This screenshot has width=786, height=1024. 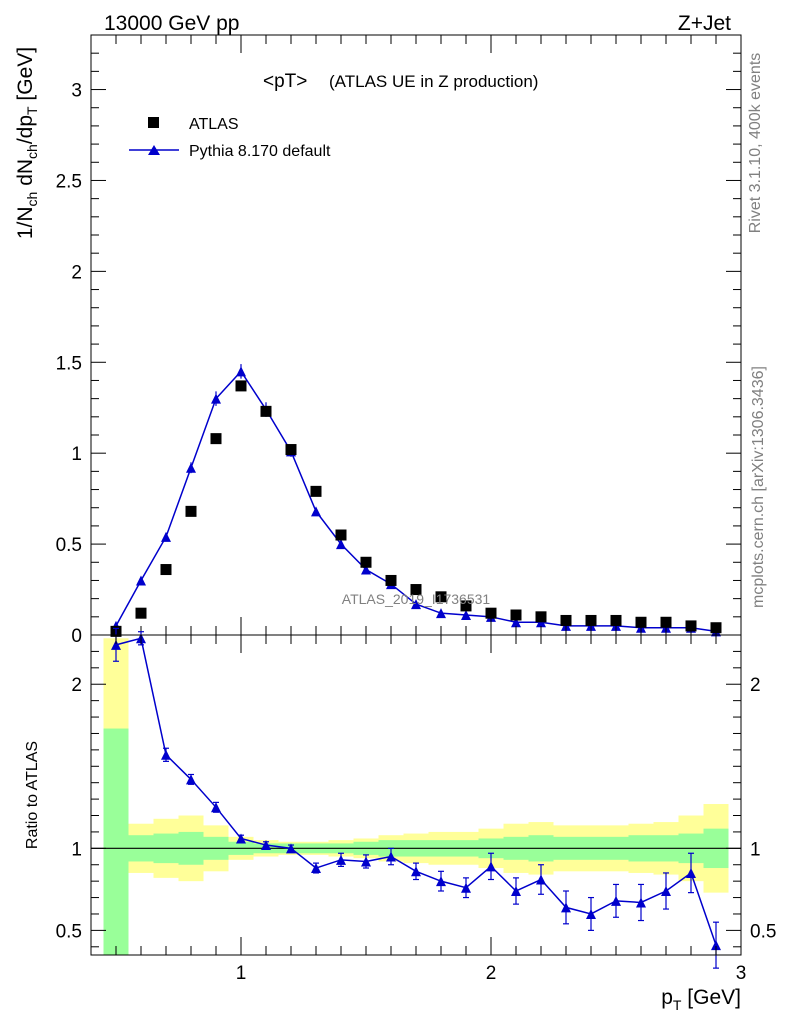 What do you see at coordinates (116, 841) in the screenshot?
I see `inner-band-segment` at bounding box center [116, 841].